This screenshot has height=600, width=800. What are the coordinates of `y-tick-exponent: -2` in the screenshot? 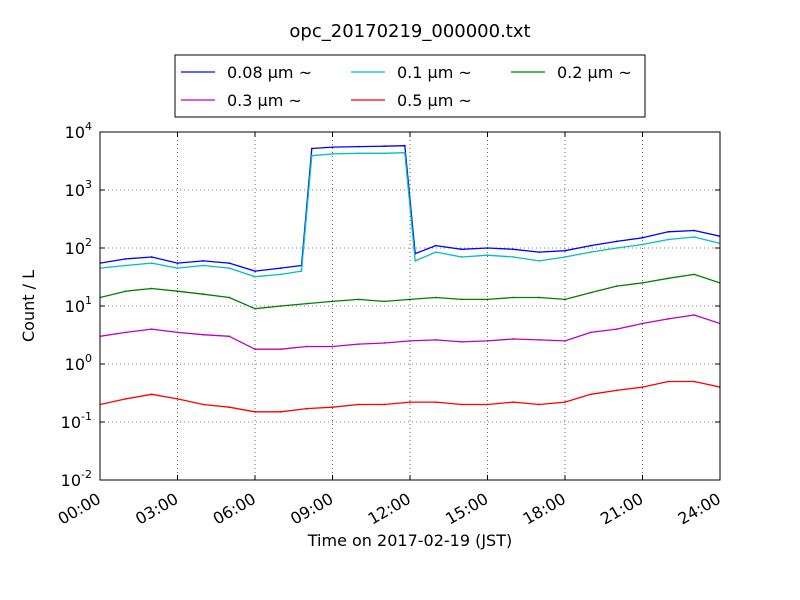 It's located at (86, 474).